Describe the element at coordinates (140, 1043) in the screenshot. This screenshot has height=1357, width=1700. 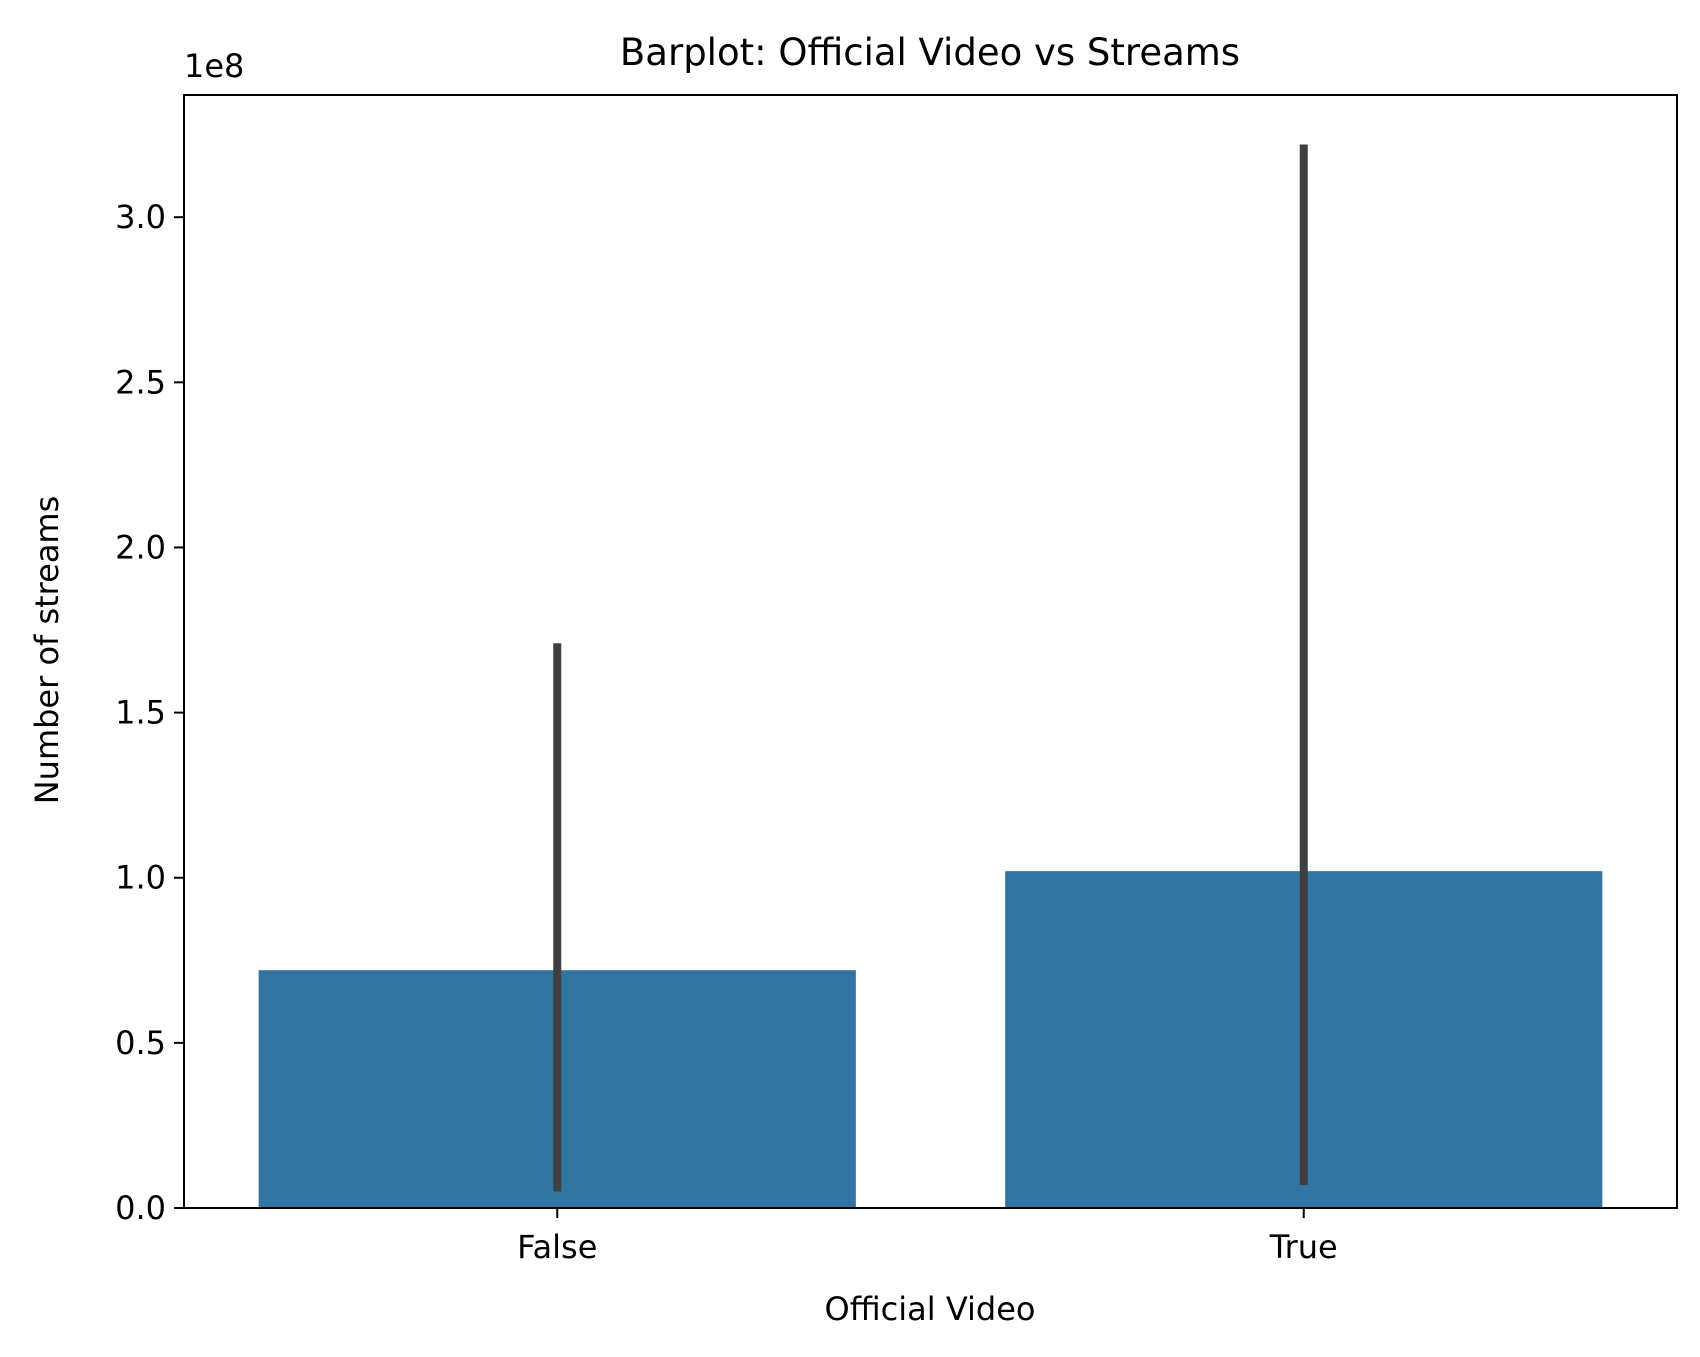
I see `y-tick-label-1: 0.5` at that location.